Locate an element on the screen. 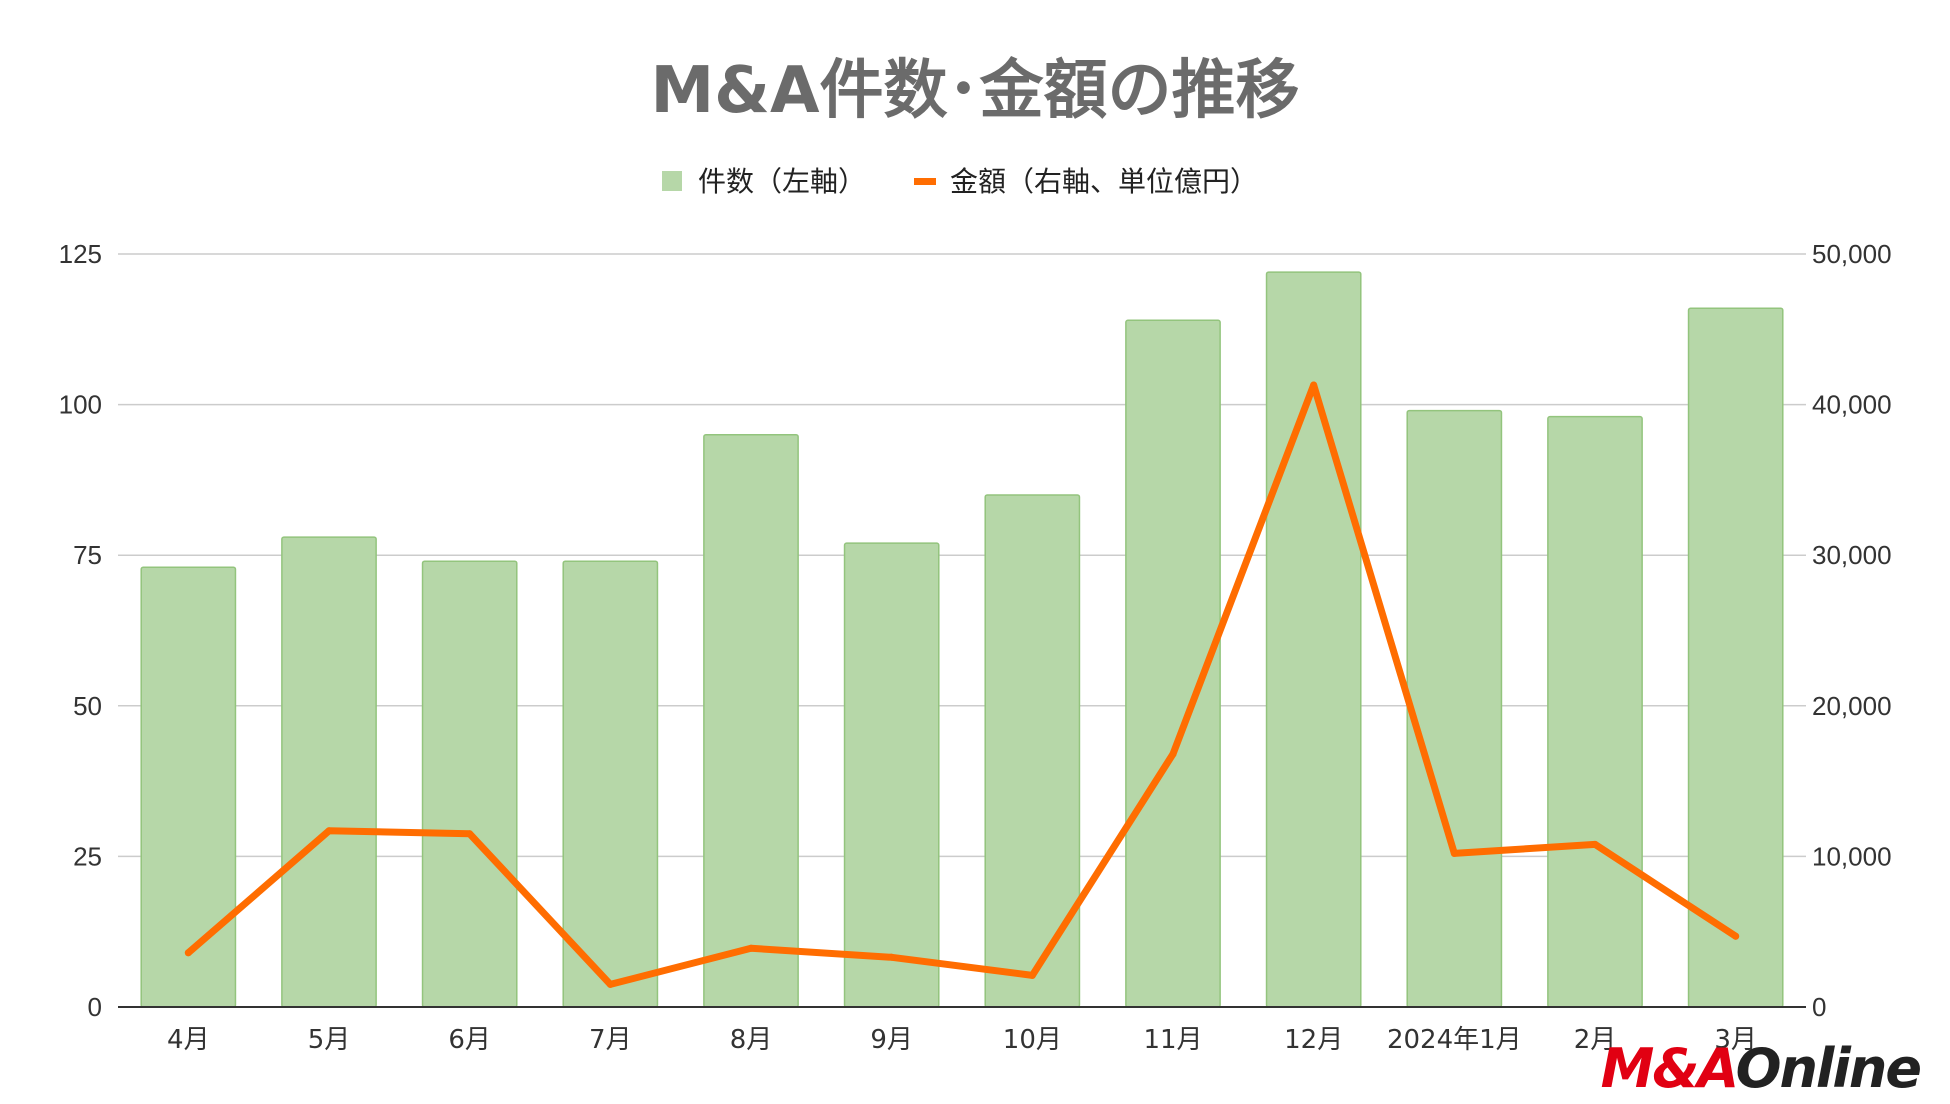 The image size is (1950, 1104). y-right-tick-label: 30,000 is located at coordinates (1852, 555).